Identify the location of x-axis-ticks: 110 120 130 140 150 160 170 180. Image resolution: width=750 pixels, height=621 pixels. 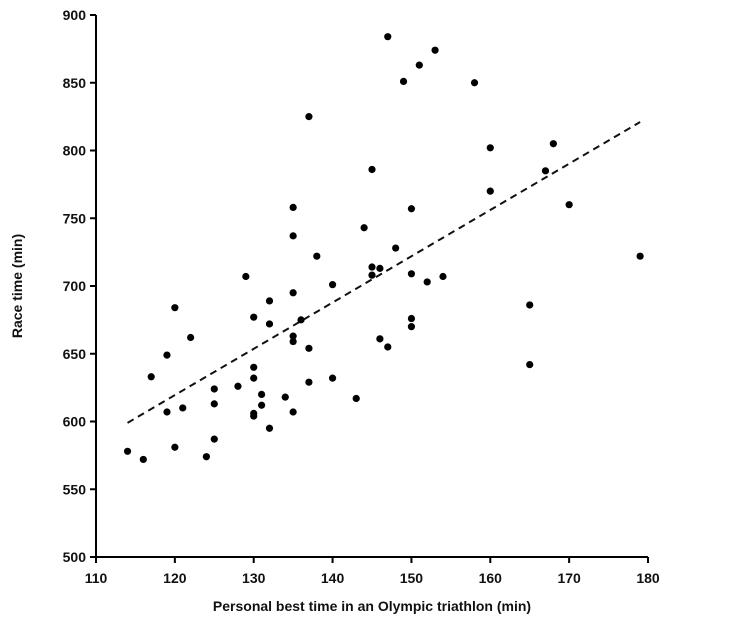
(372, 571).